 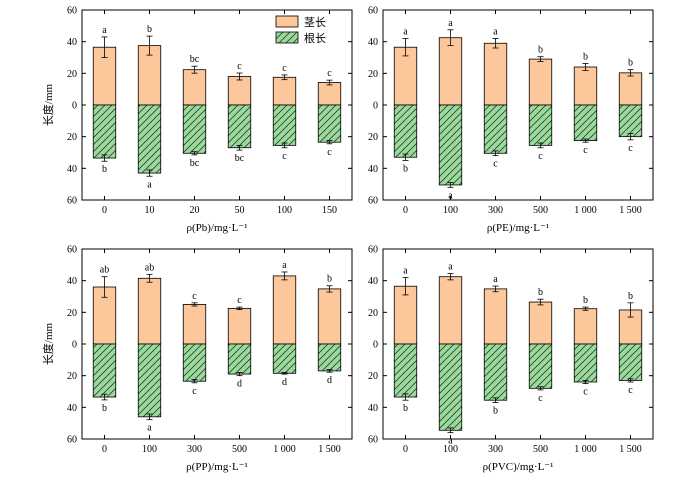 I want to click on x-axis-title: ρ(PP)/mg·L⁻¹, so click(x=217, y=467).